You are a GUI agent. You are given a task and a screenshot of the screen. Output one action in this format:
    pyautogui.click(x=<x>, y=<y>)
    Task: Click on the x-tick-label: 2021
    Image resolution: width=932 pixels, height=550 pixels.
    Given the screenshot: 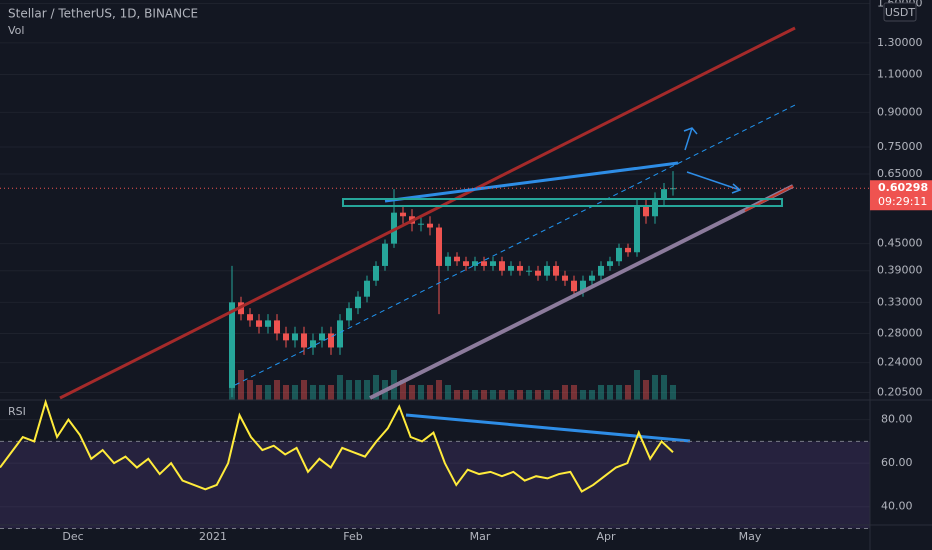 What is the action you would take?
    pyautogui.click(x=213, y=536)
    